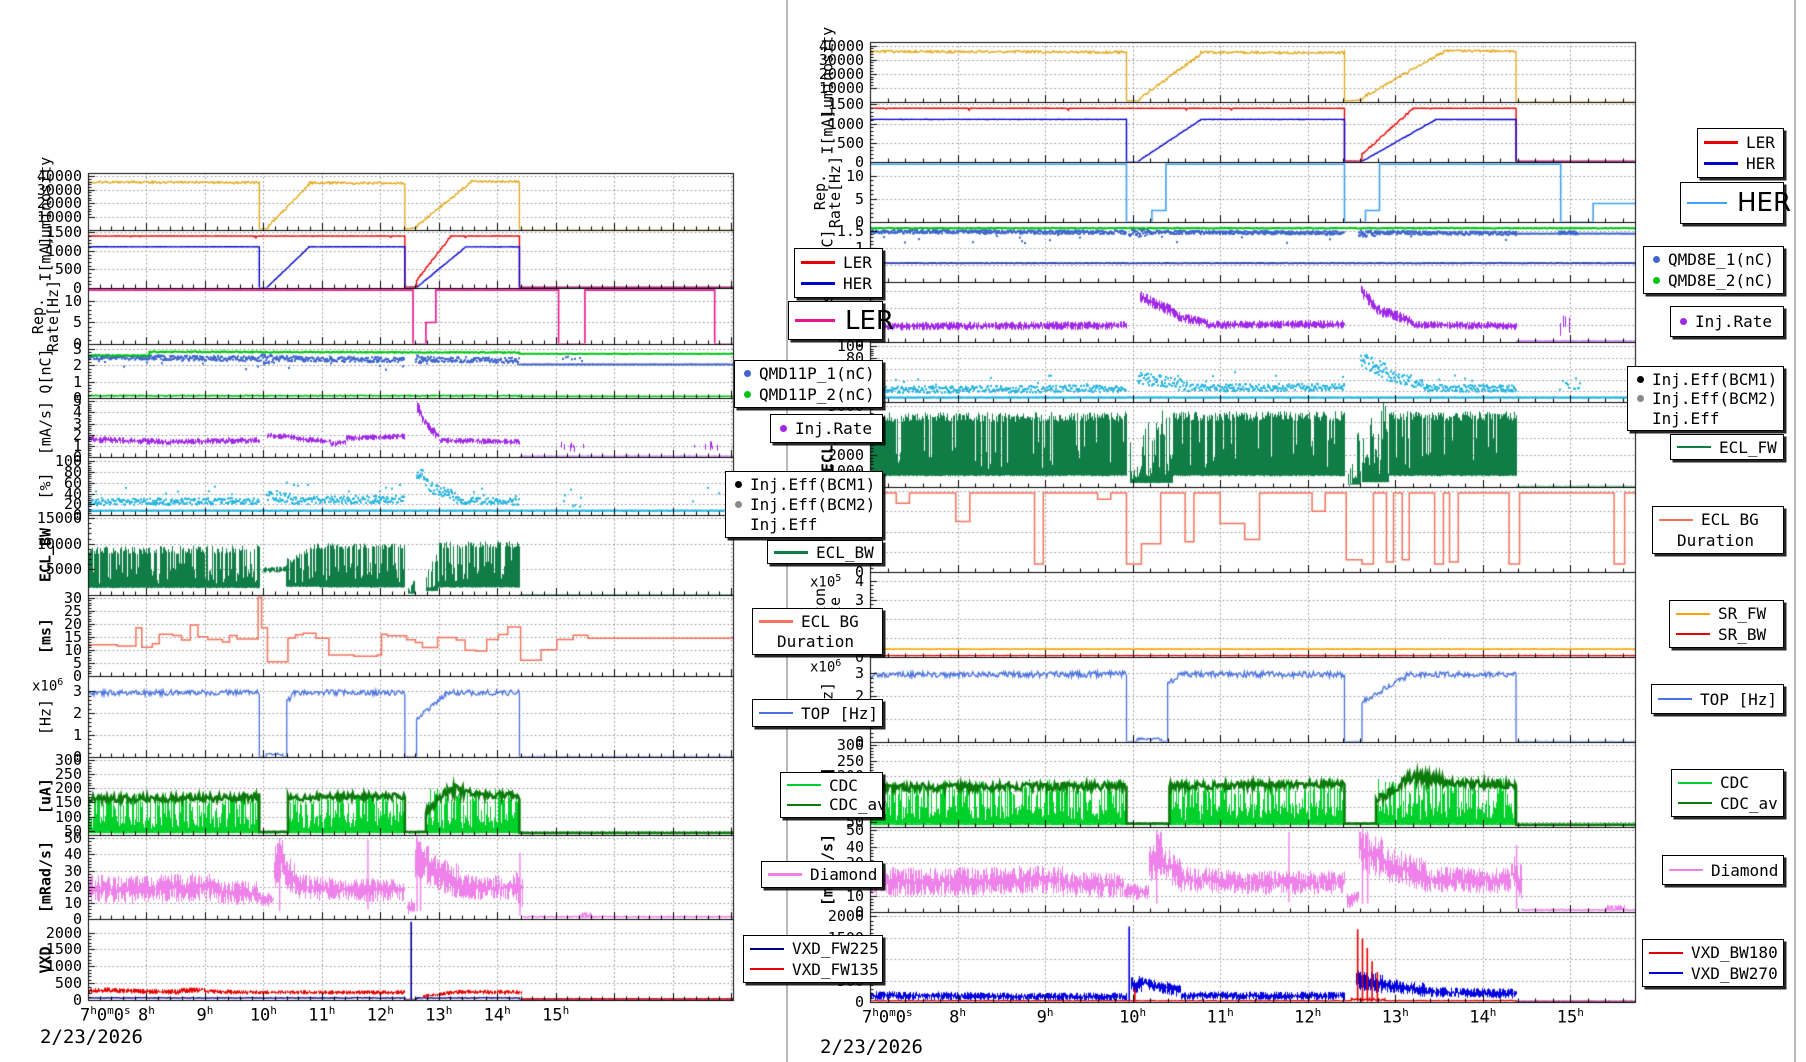 Image resolution: width=1806 pixels, height=1062 pixels. What do you see at coordinates (59, 216) in the screenshot?
I see `y-tick-label: 10000` at bounding box center [59, 216].